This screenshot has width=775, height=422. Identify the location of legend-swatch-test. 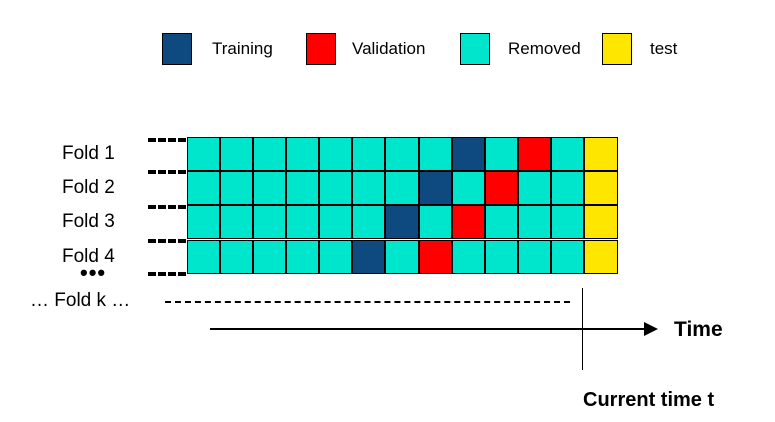
(617, 49).